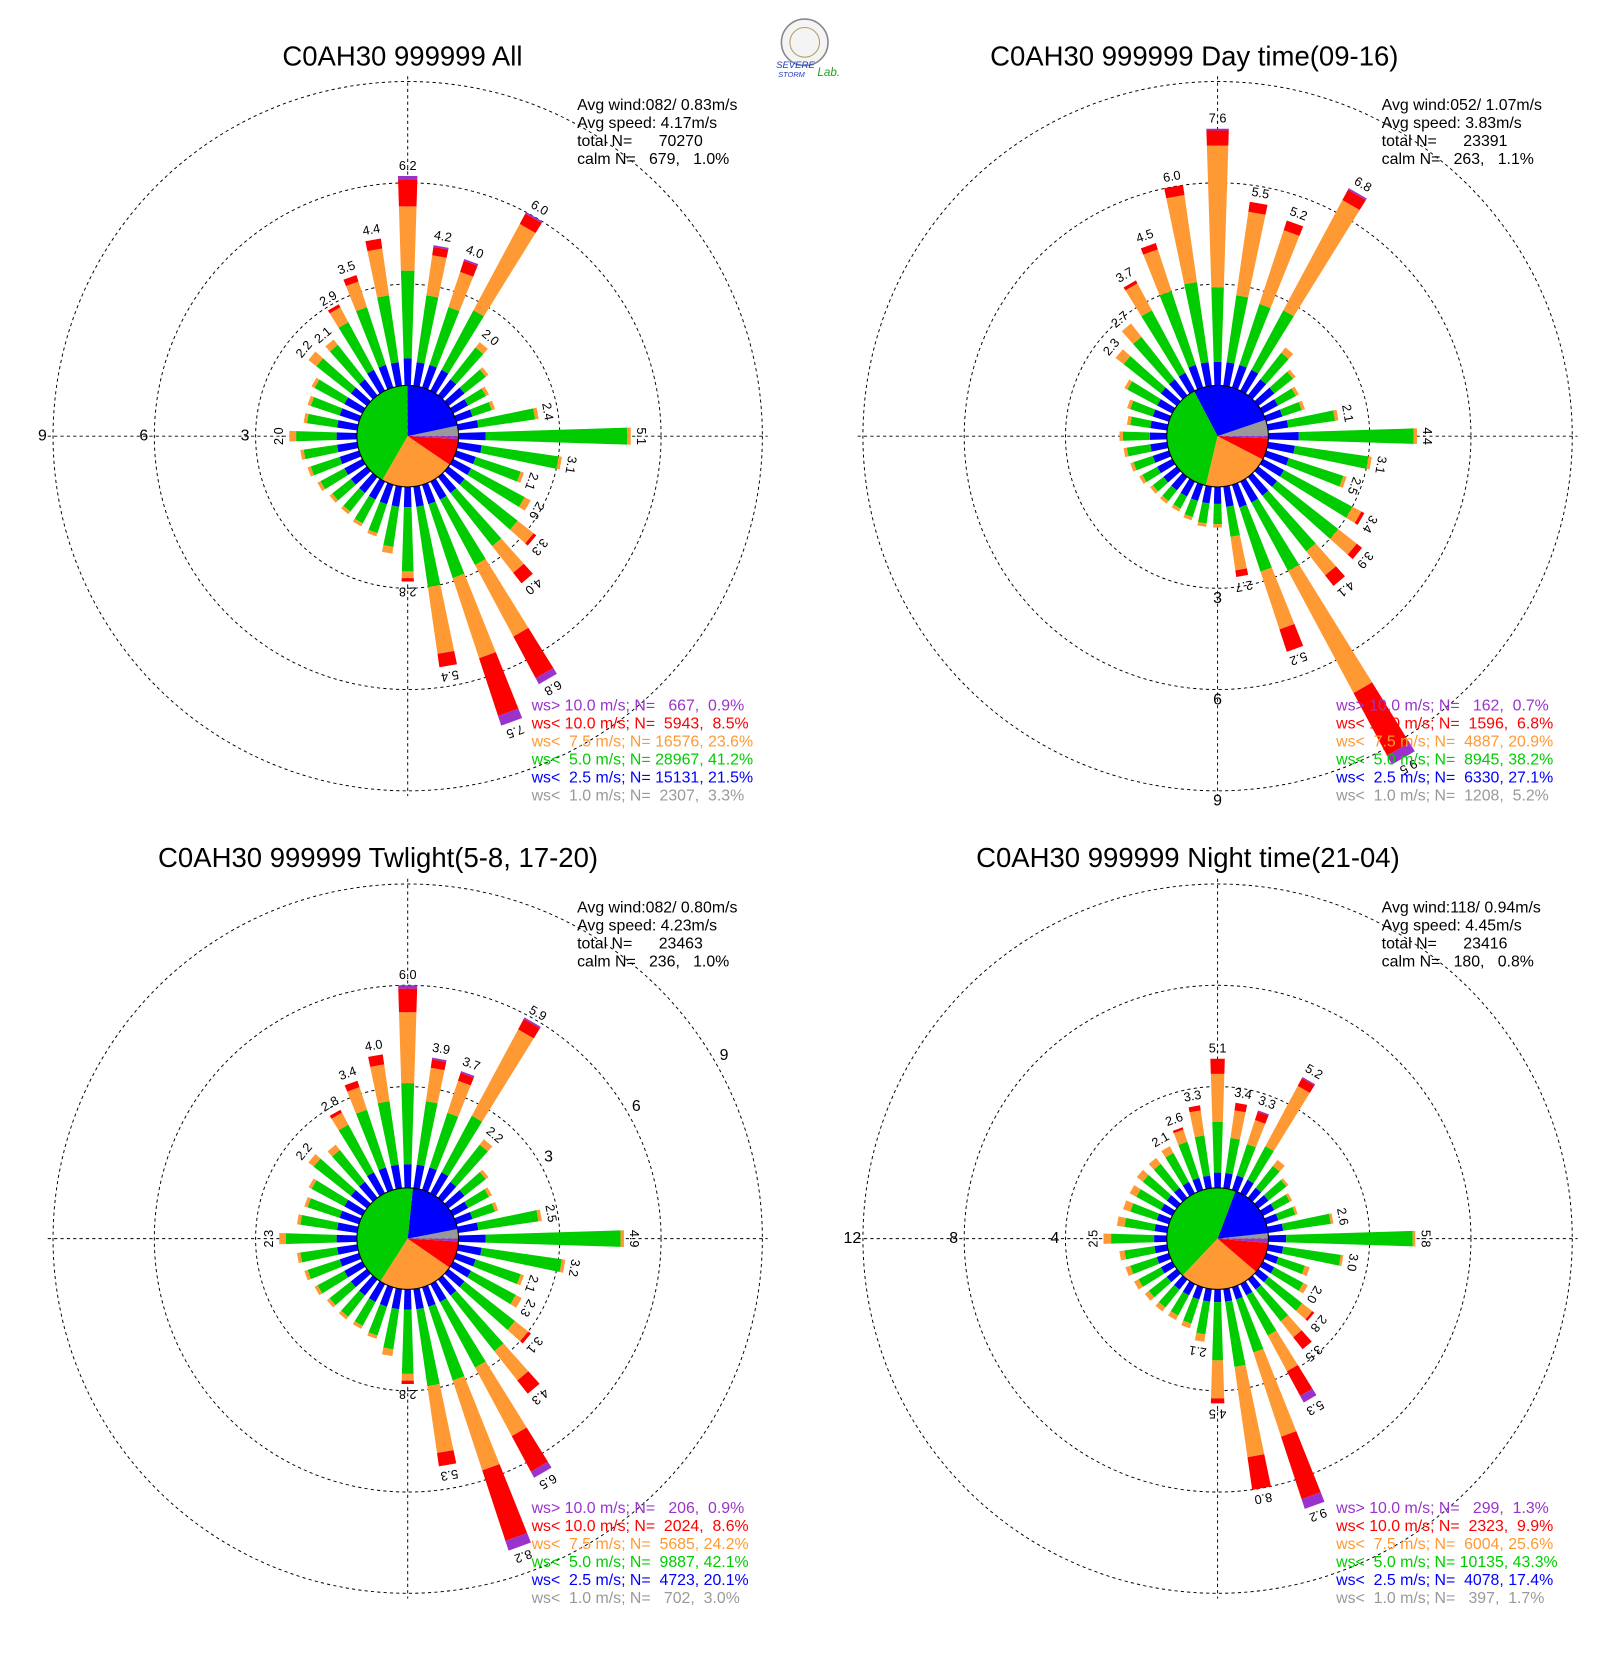 The width and height of the screenshot is (1620, 1660). I want to click on value-label: 3.0, so click(1352, 1263).